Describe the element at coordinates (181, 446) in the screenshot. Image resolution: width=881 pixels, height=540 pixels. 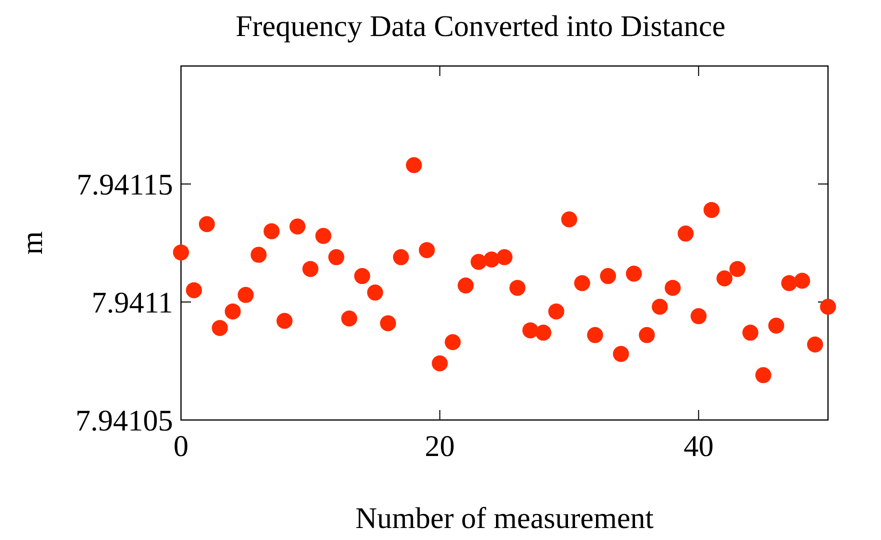
I see `x-tick-label: 0` at that location.